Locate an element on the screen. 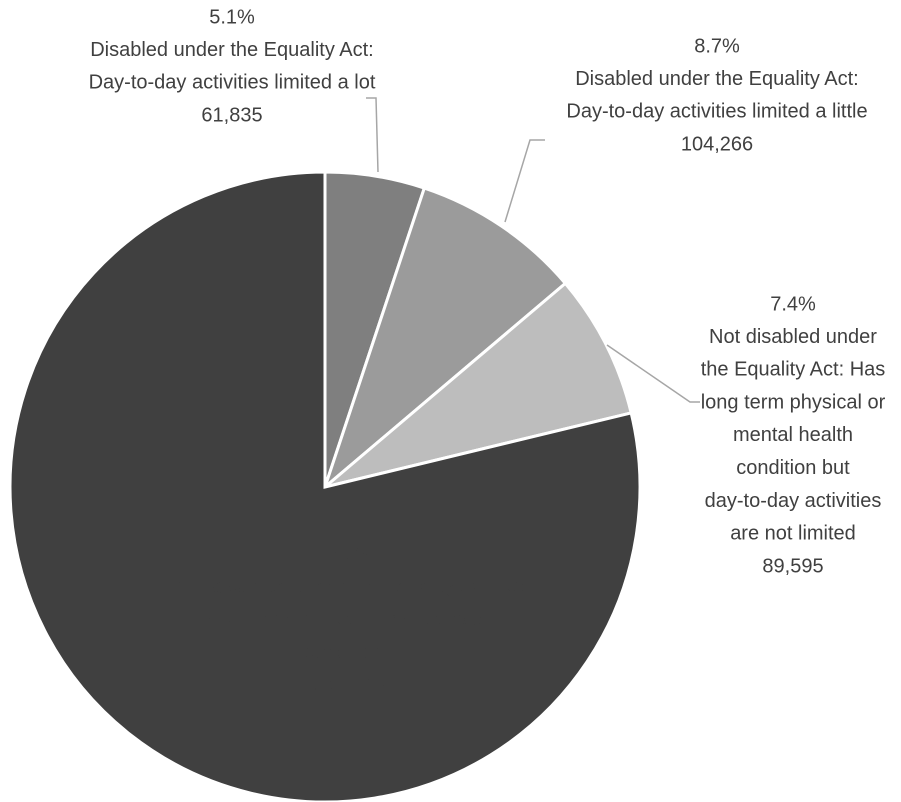 The image size is (901, 802). count-label: 104,266 is located at coordinates (717, 145).